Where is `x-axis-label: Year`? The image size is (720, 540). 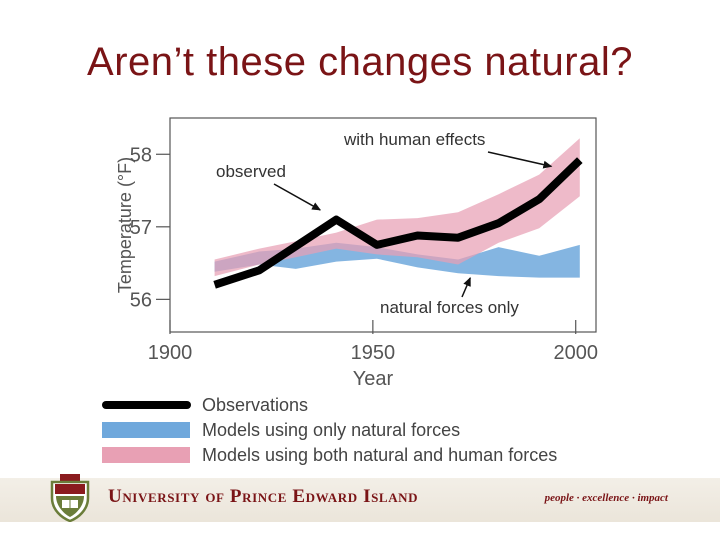
x-axis-label: Year is located at coordinates (373, 379).